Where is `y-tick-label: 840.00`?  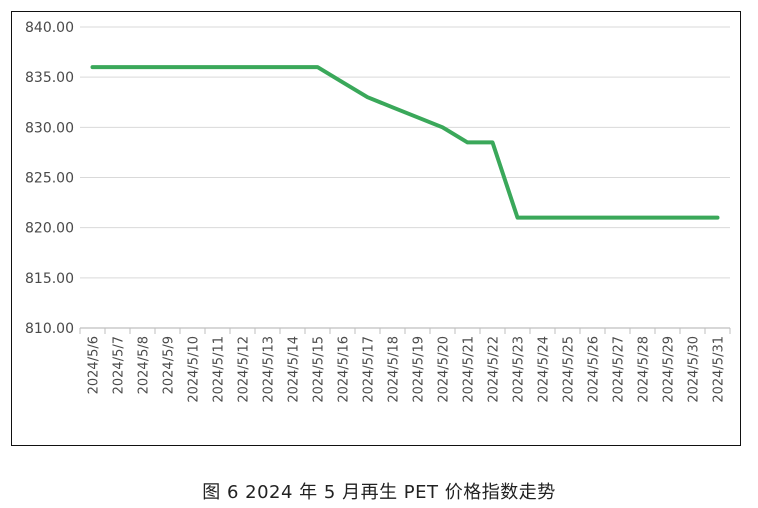 y-tick-label: 840.00 is located at coordinates (49, 28).